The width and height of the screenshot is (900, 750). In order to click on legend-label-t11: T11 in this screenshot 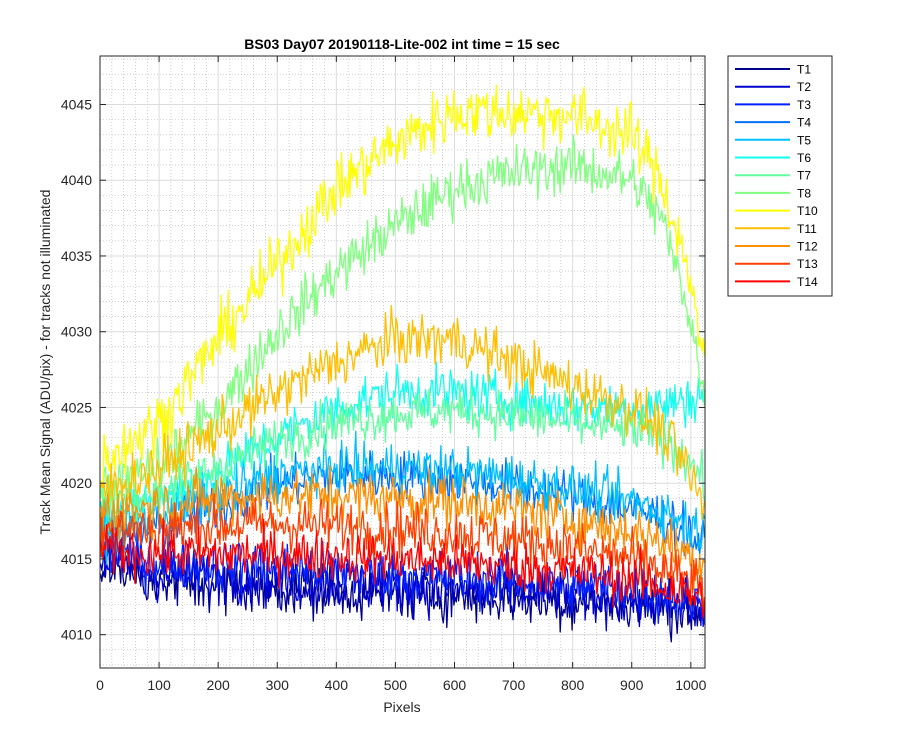, I will do `click(807, 229)`.